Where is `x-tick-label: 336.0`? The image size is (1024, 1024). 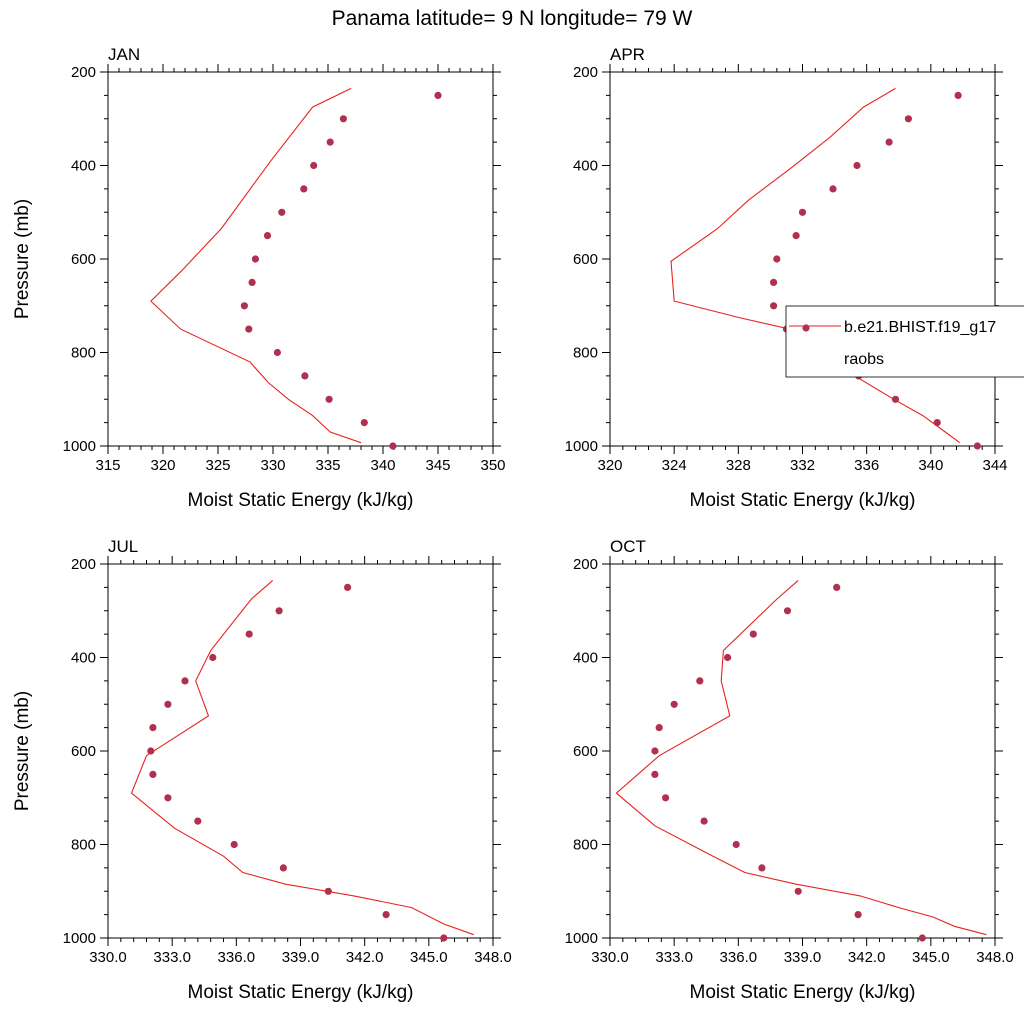
x-tick-label: 336.0 is located at coordinates (739, 957).